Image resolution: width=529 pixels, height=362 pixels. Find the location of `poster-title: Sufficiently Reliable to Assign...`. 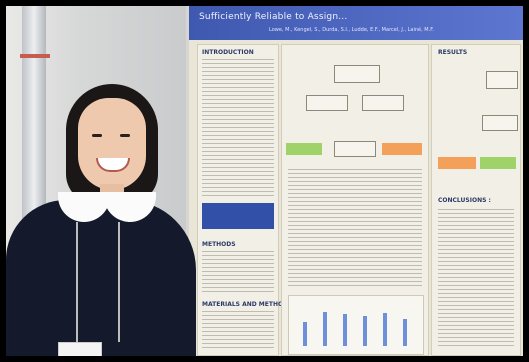

poster-title: Sufficiently Reliable to Assign... is located at coordinates (273, 17).